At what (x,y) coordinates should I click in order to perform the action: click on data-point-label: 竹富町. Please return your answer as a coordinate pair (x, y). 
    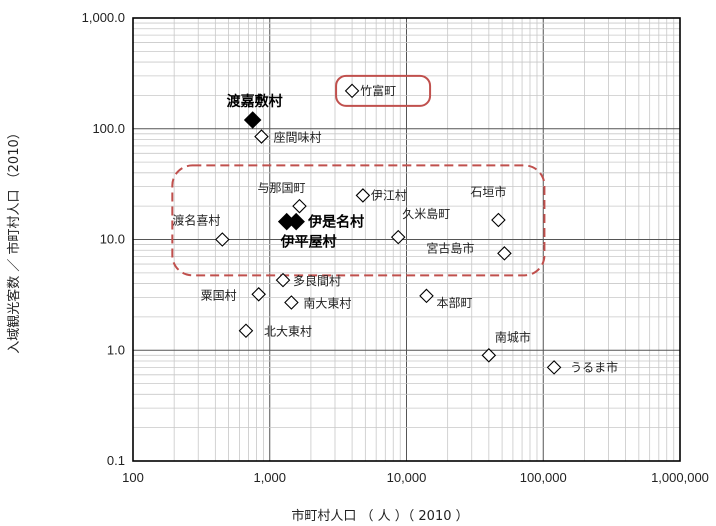
    Looking at the image, I should click on (378, 90).